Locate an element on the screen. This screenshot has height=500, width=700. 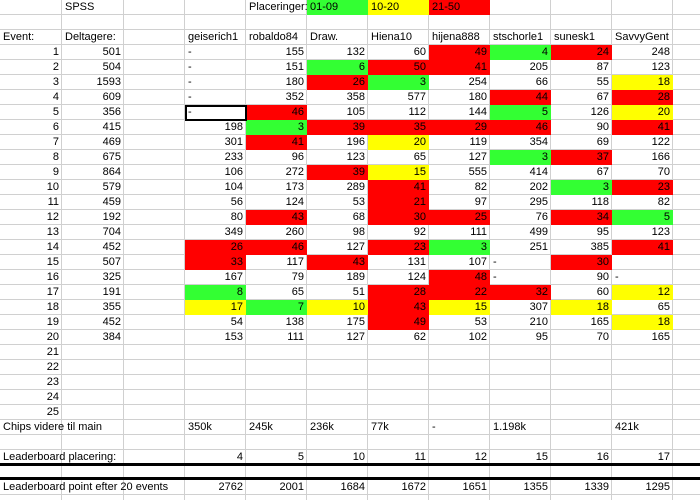
cell: 236k is located at coordinates (322, 427).